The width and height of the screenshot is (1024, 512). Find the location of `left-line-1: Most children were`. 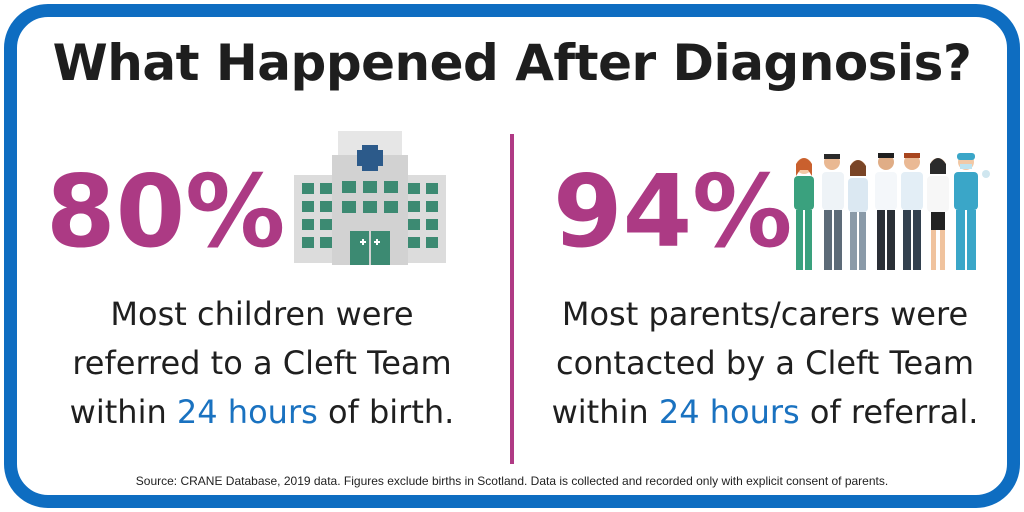

left-line-1: Most children were is located at coordinates (262, 314).